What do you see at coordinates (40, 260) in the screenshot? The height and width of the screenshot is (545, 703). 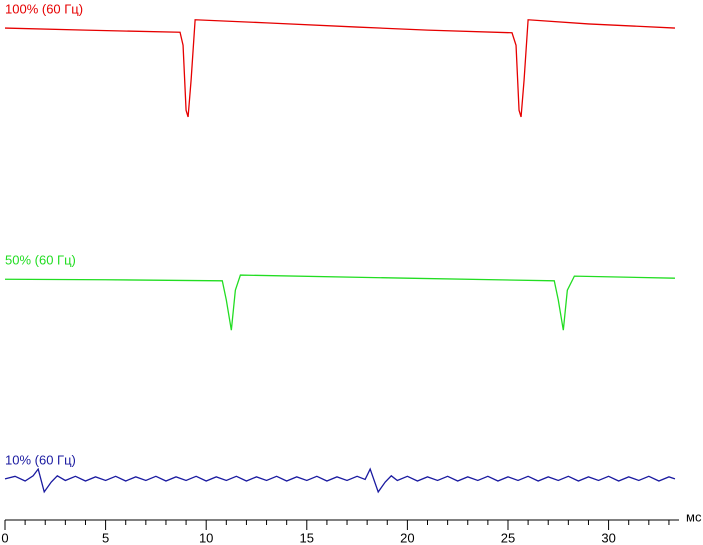 I see `trace-label: 50% (60 Гц)` at bounding box center [40, 260].